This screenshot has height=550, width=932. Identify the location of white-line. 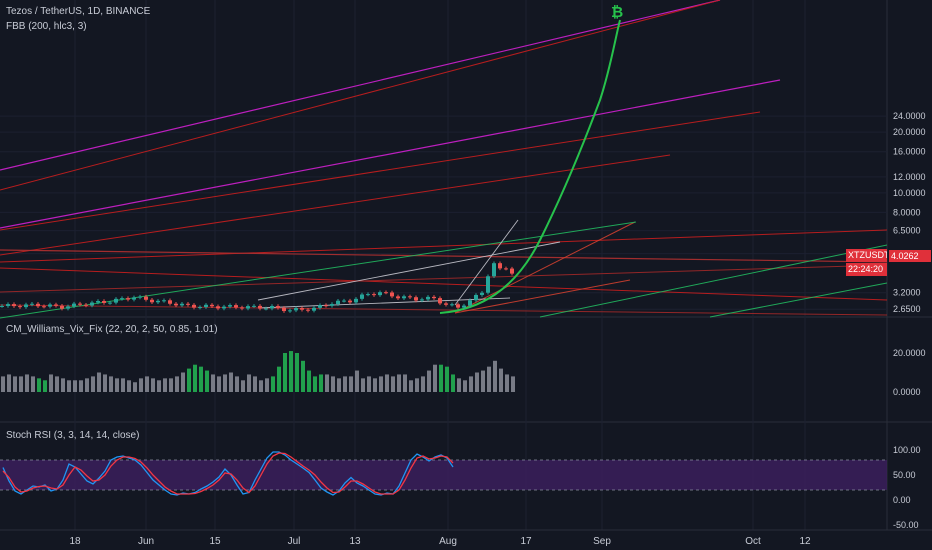
(486, 262).